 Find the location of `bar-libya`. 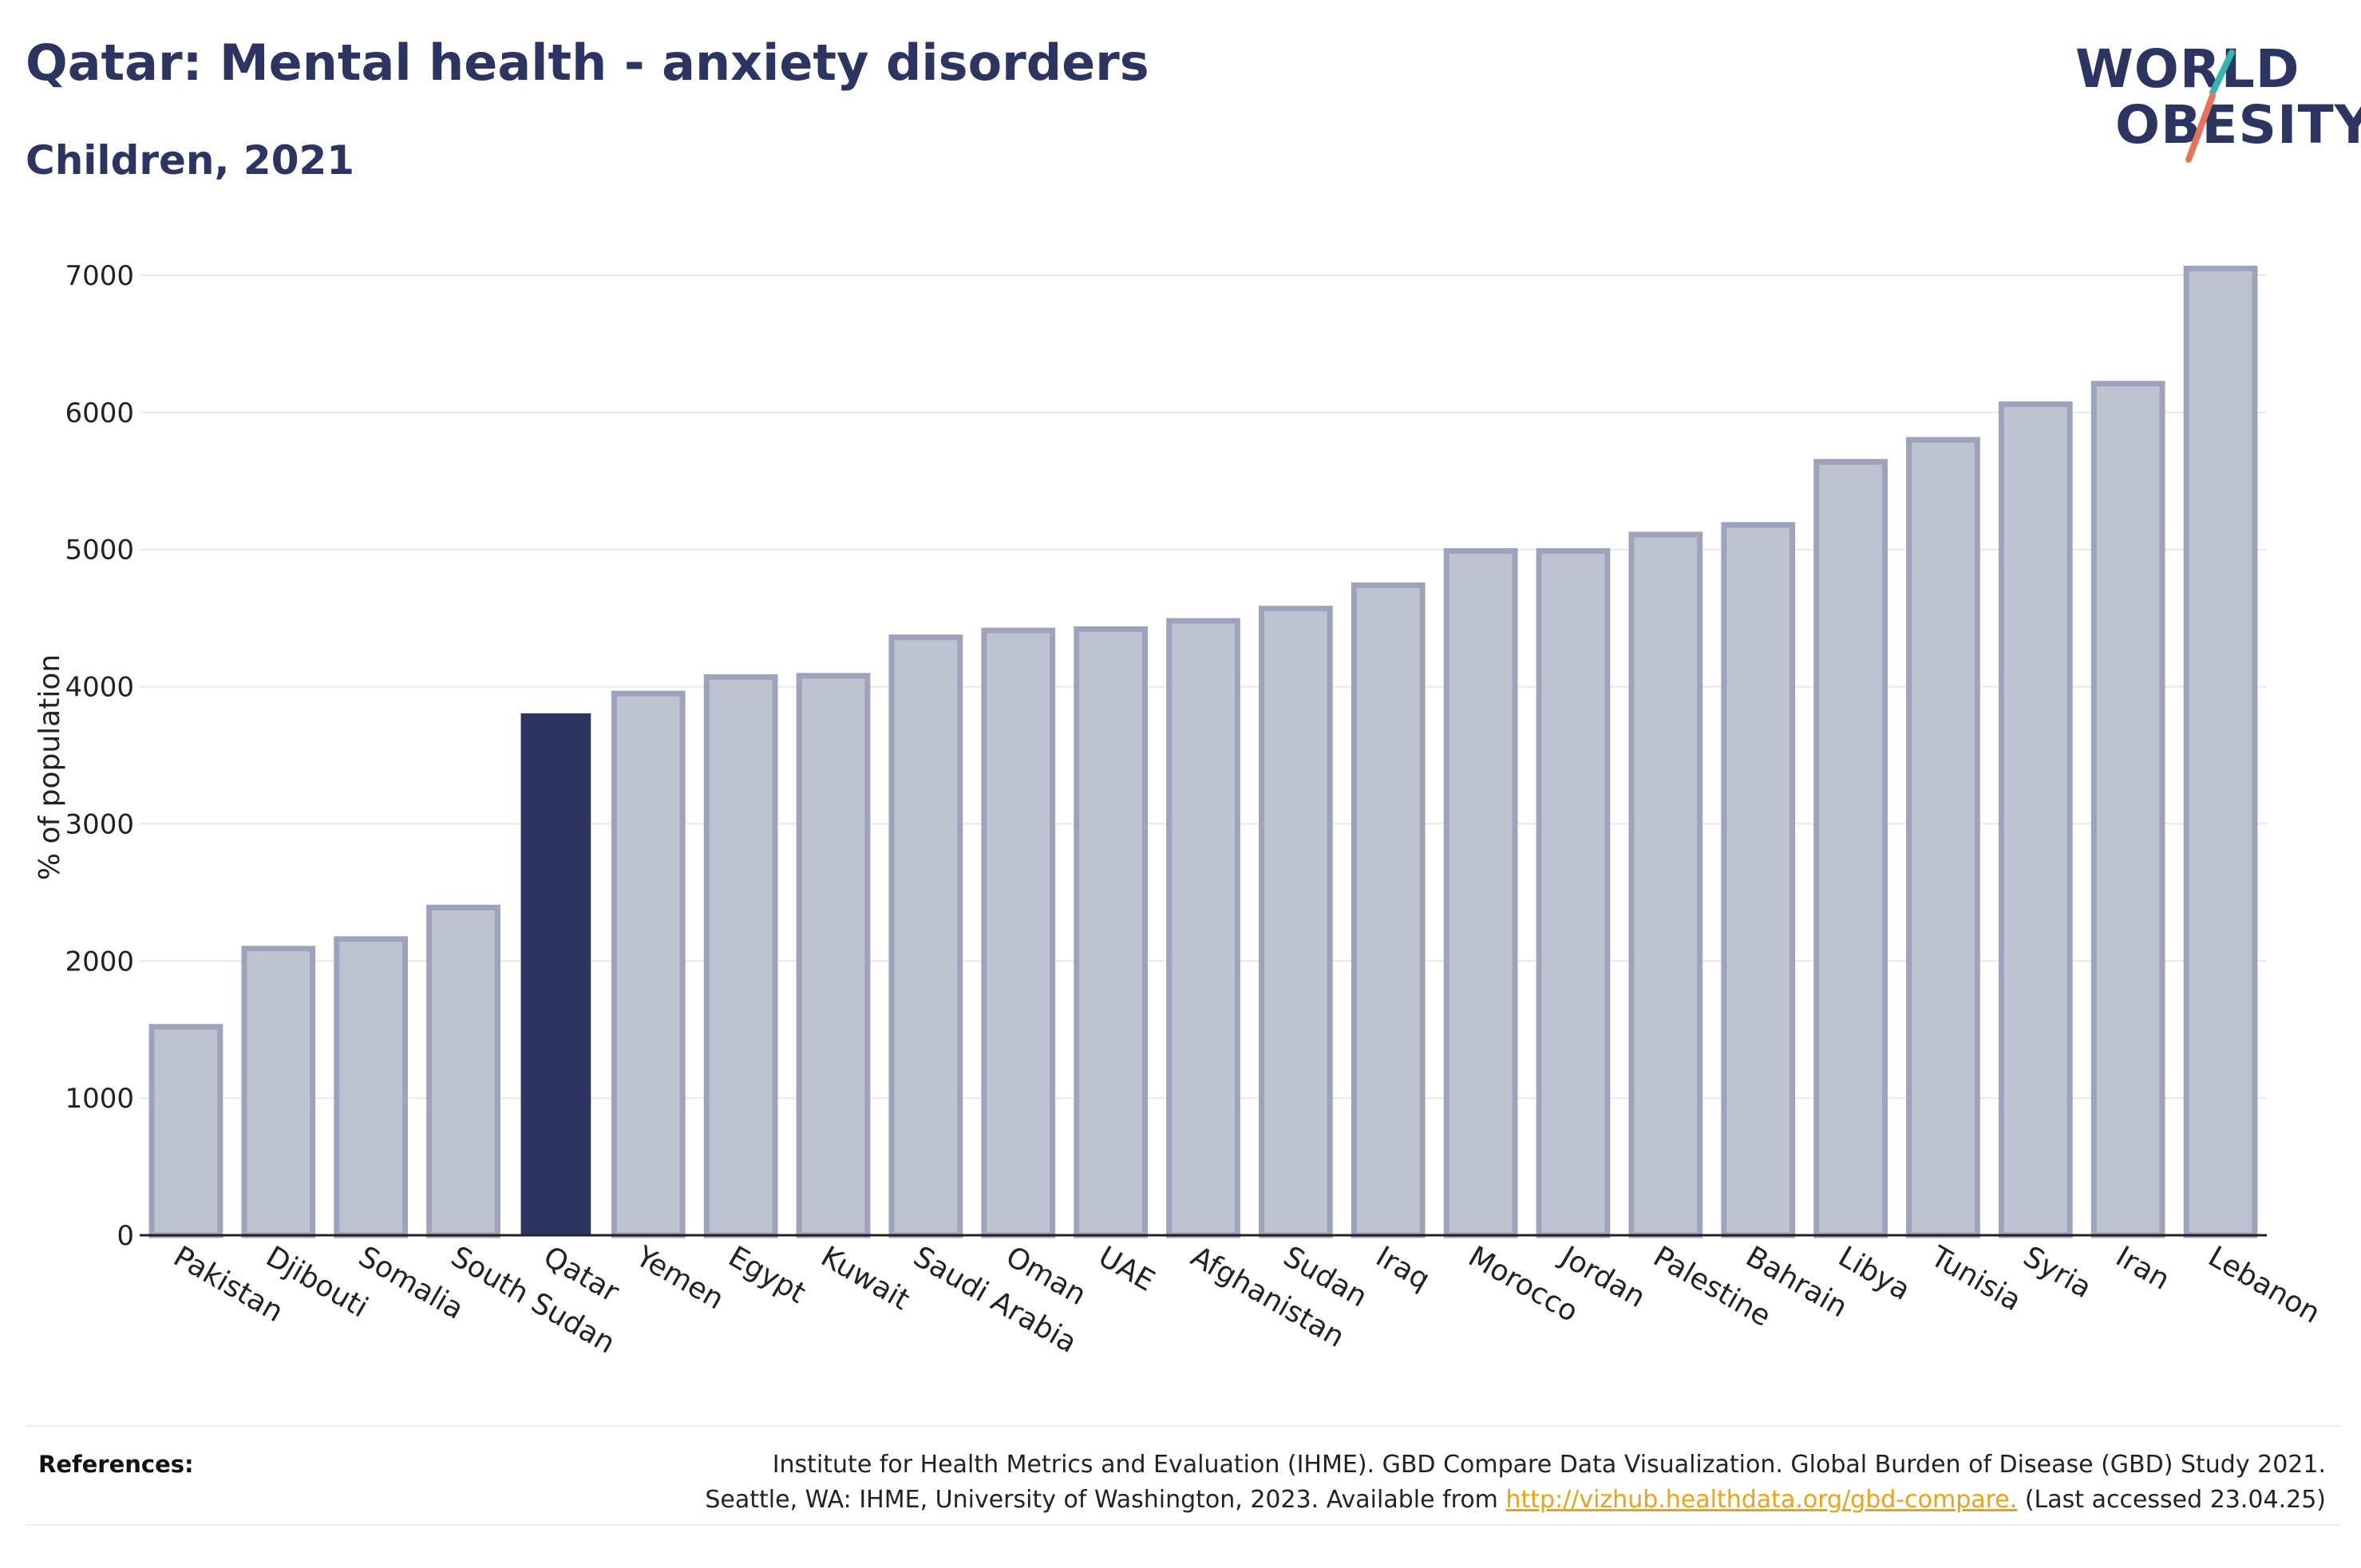

bar-libya is located at coordinates (1850, 848).